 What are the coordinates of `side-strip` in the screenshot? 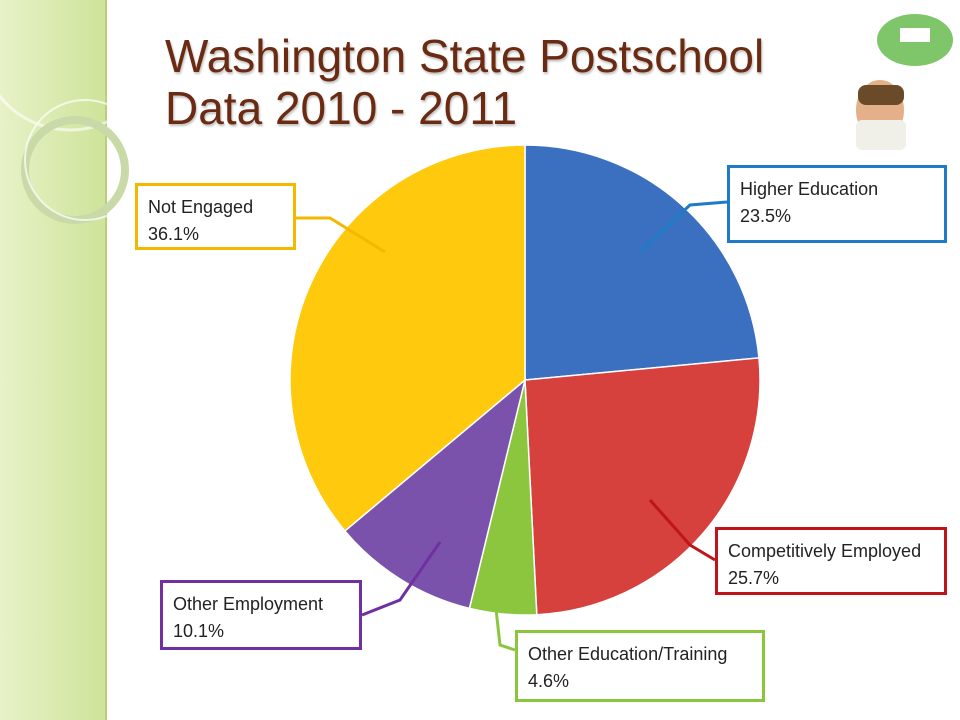 It's located at (52, 360).